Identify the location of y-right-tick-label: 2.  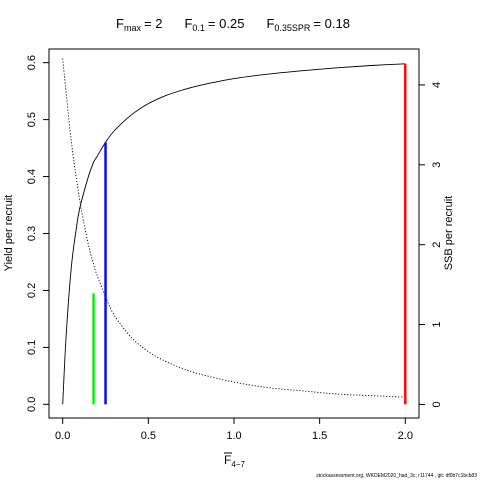
(437, 245).